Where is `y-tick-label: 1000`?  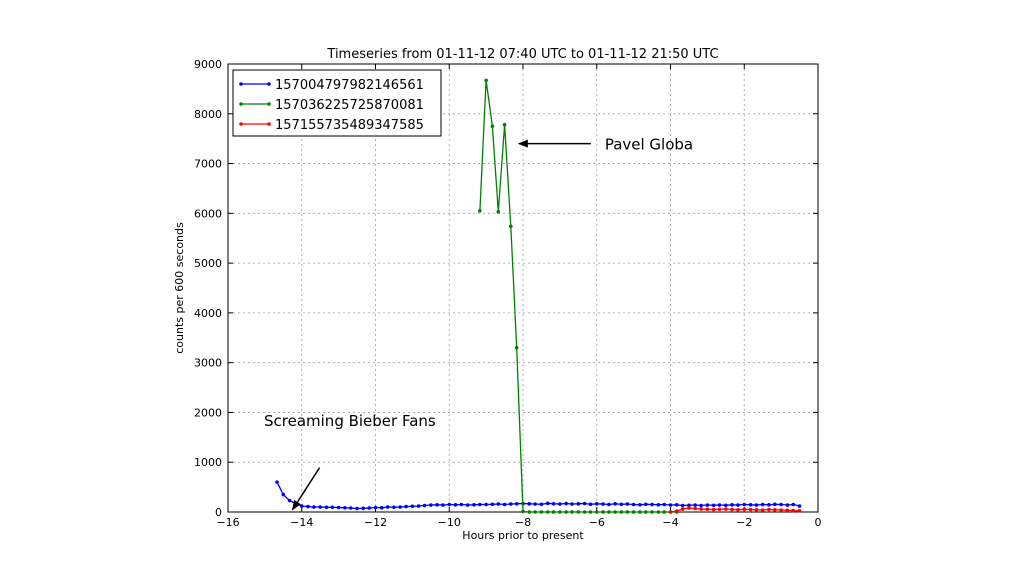 y-tick-label: 1000 is located at coordinates (208, 462).